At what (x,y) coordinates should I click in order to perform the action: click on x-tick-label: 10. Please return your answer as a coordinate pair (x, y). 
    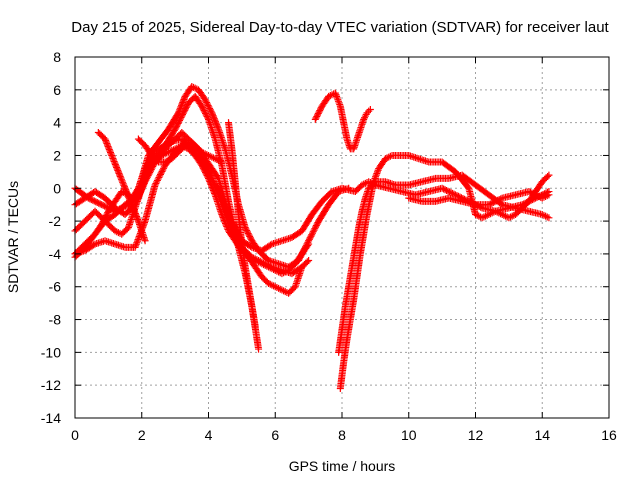
    Looking at the image, I should click on (409, 435).